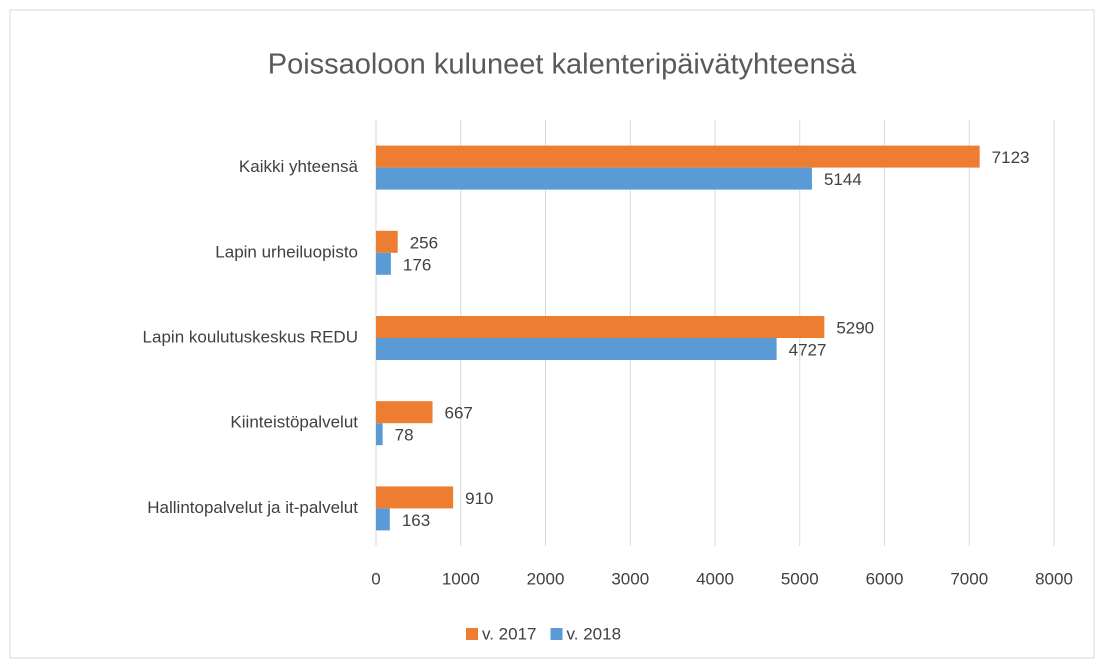 The height and width of the screenshot is (665, 1102). I want to click on data-label: 5290, so click(855, 327).